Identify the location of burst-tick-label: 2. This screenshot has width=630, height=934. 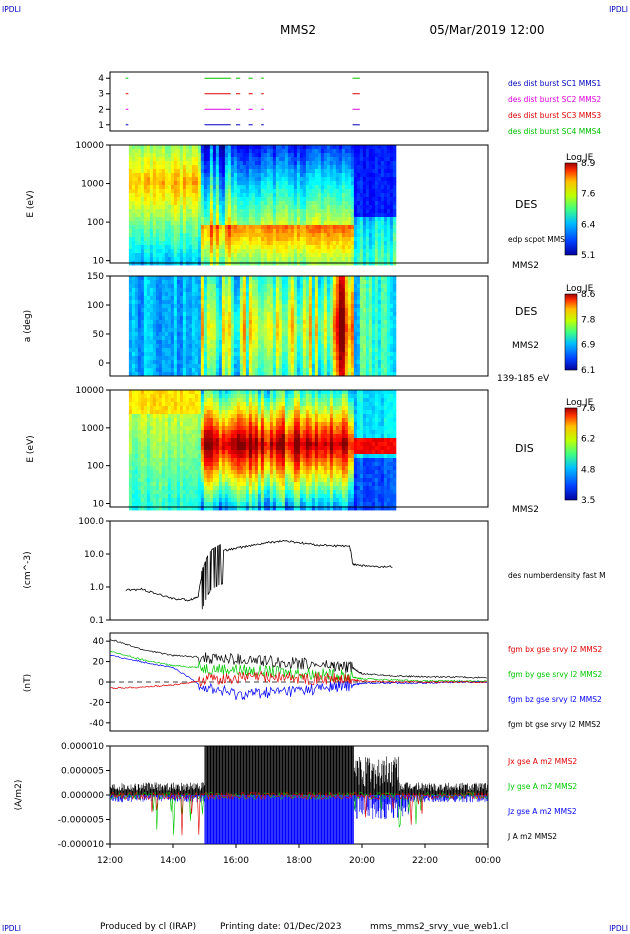
(101, 110).